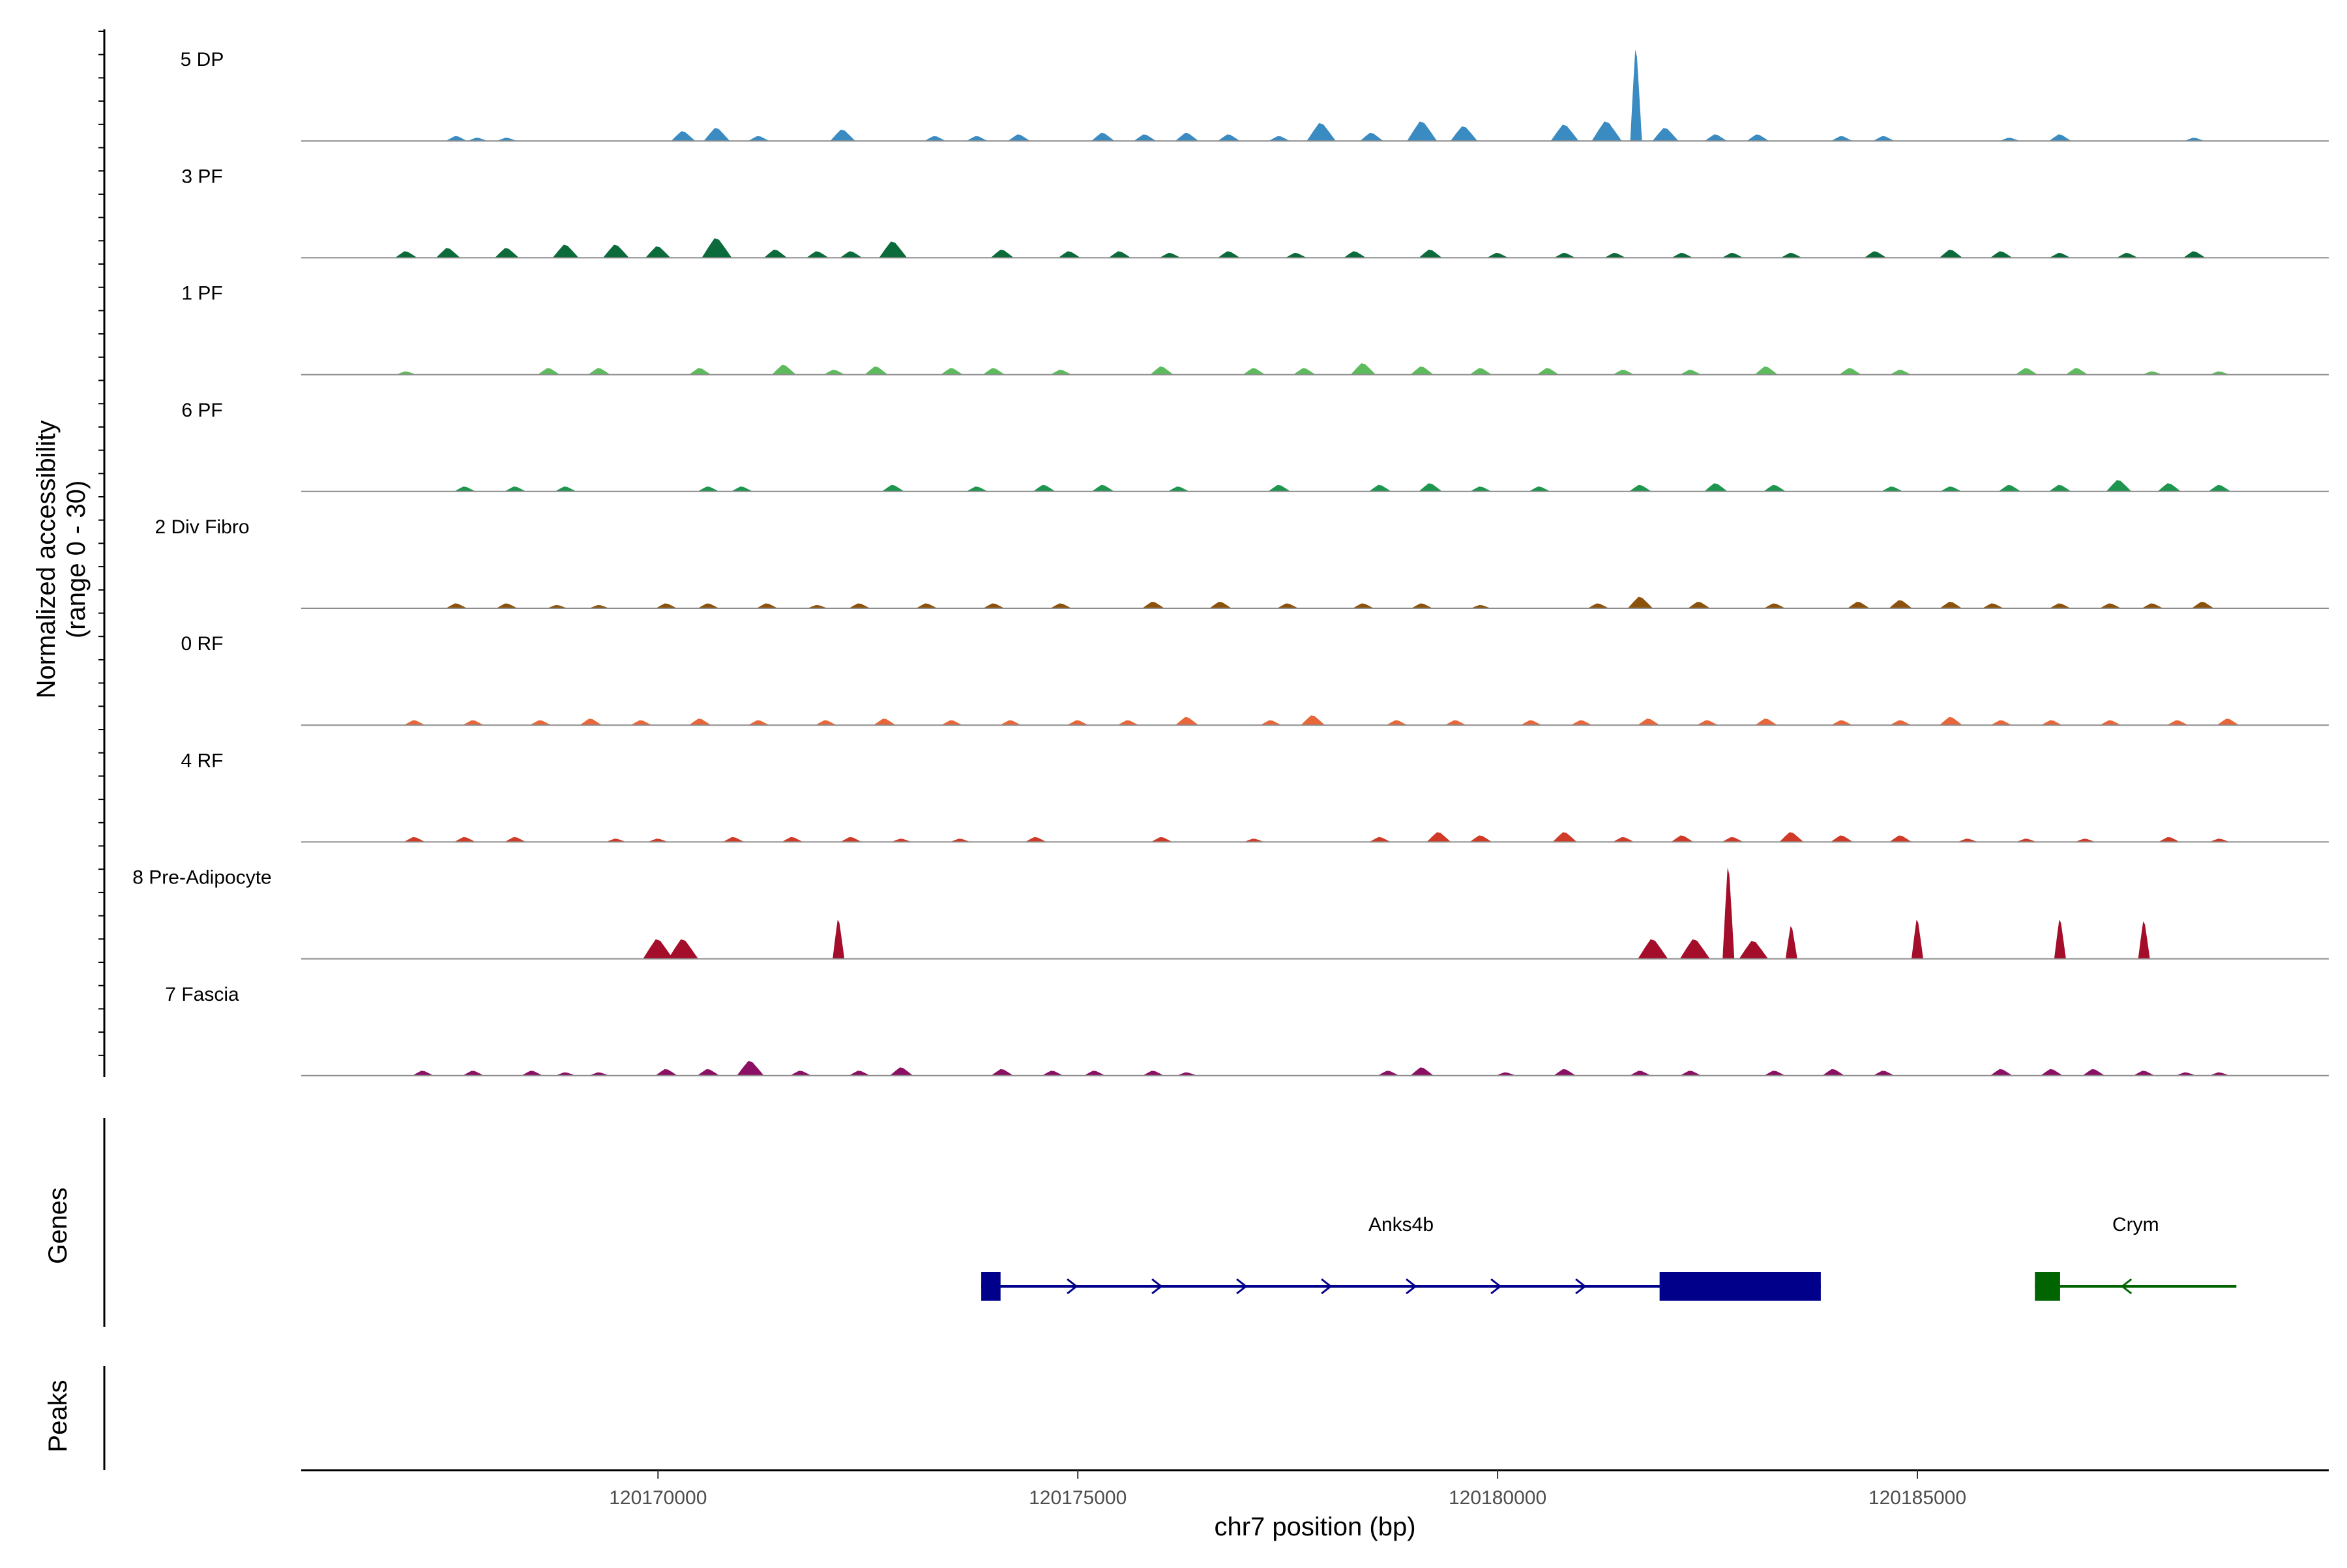 This screenshot has width=2347, height=1568. Describe the element at coordinates (102, 553) in the screenshot. I see `y-axis` at that location.